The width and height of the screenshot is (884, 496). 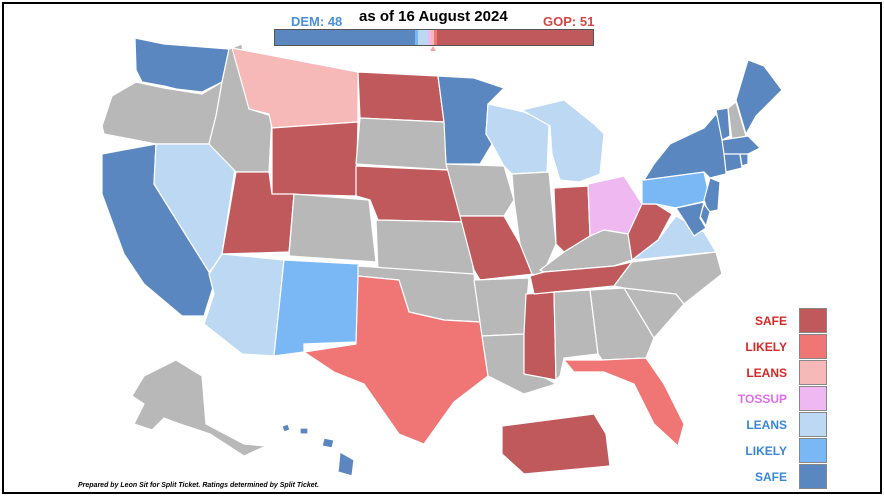 I want to click on state-ME, so click(x=759, y=97).